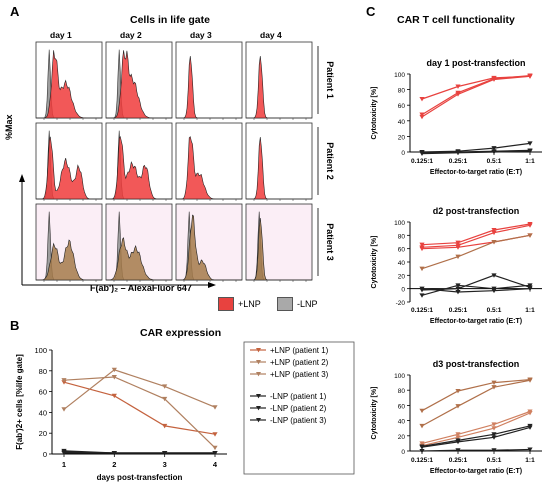 This screenshot has height=486, width=550. What do you see at coordinates (131, 35) in the screenshot?
I see `day-label-2: day 2` at bounding box center [131, 35].